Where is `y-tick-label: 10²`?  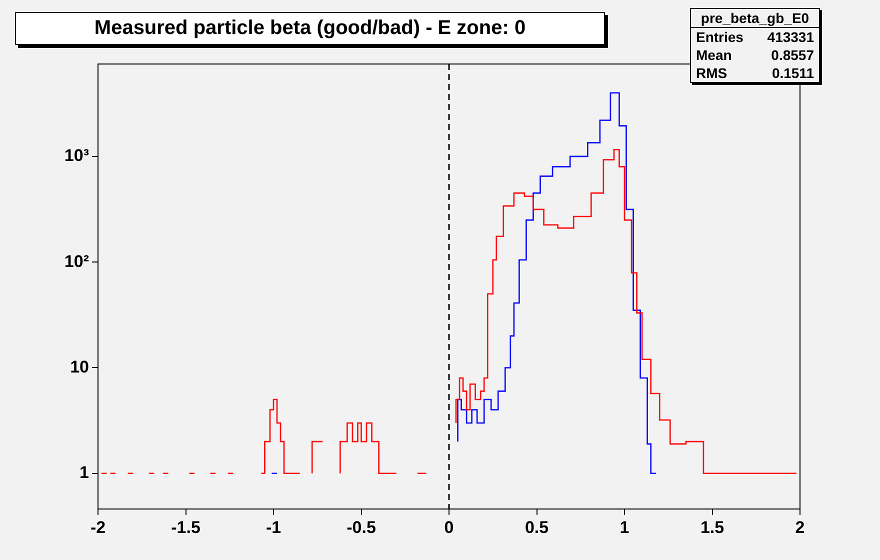
y-tick-label: 10² is located at coordinates (77, 261).